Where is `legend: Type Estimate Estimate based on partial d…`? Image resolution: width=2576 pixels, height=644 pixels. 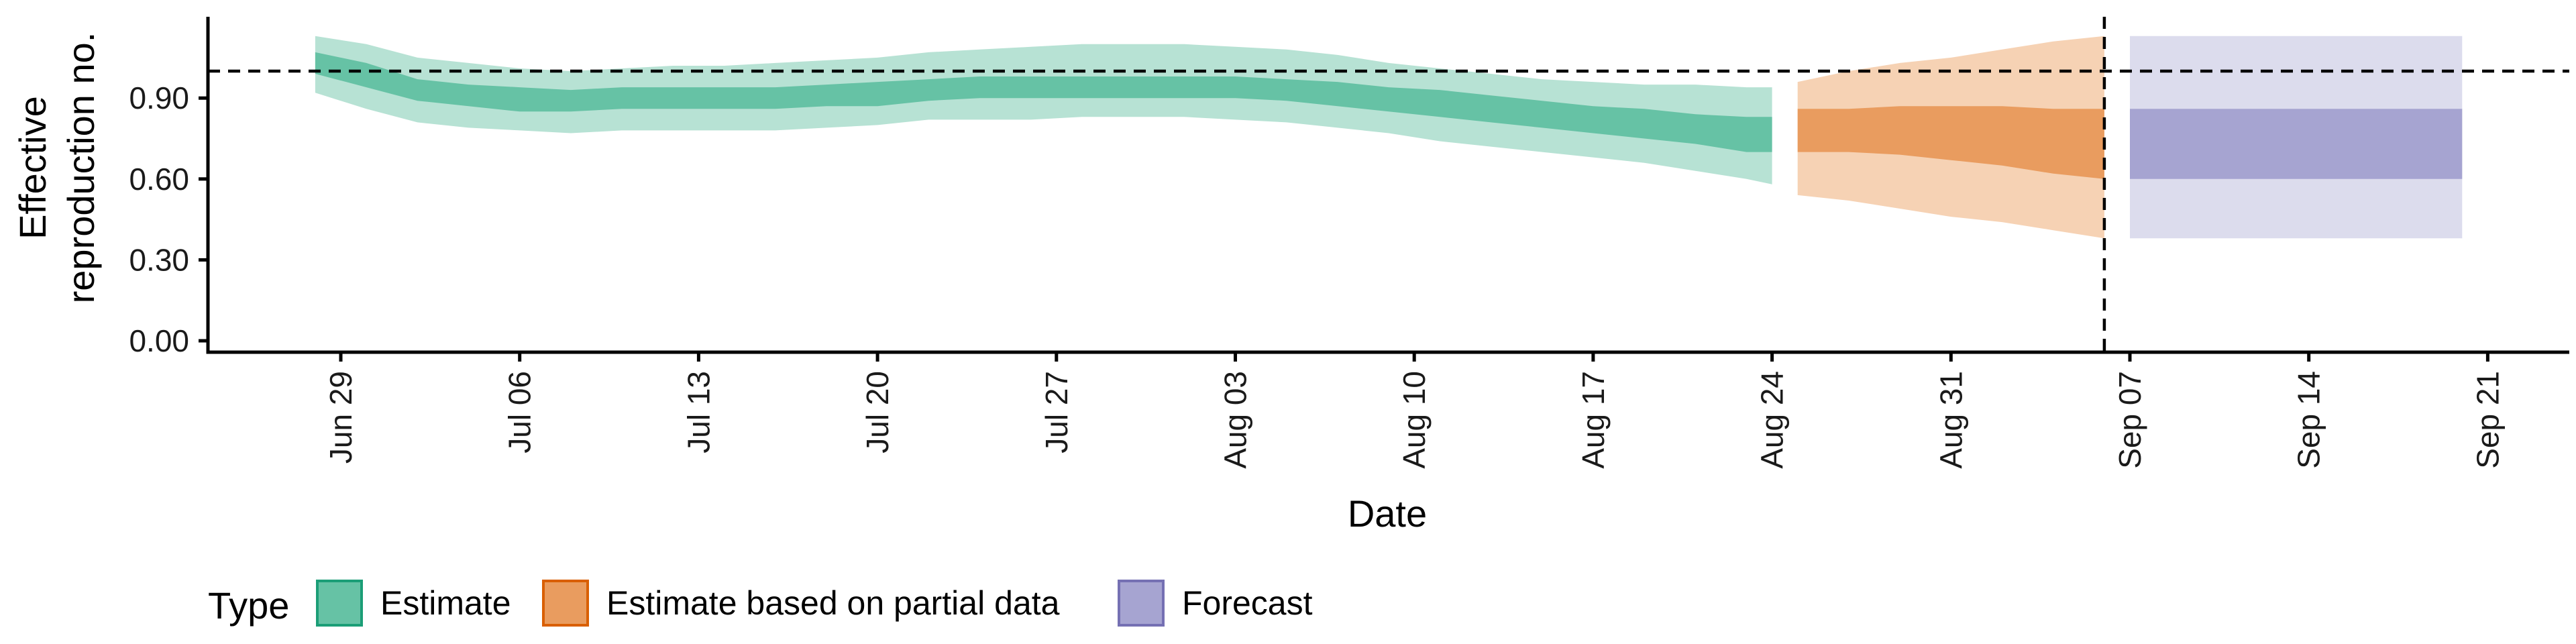
legend: Type Estimate Estimate based on partial d… is located at coordinates (760, 603).